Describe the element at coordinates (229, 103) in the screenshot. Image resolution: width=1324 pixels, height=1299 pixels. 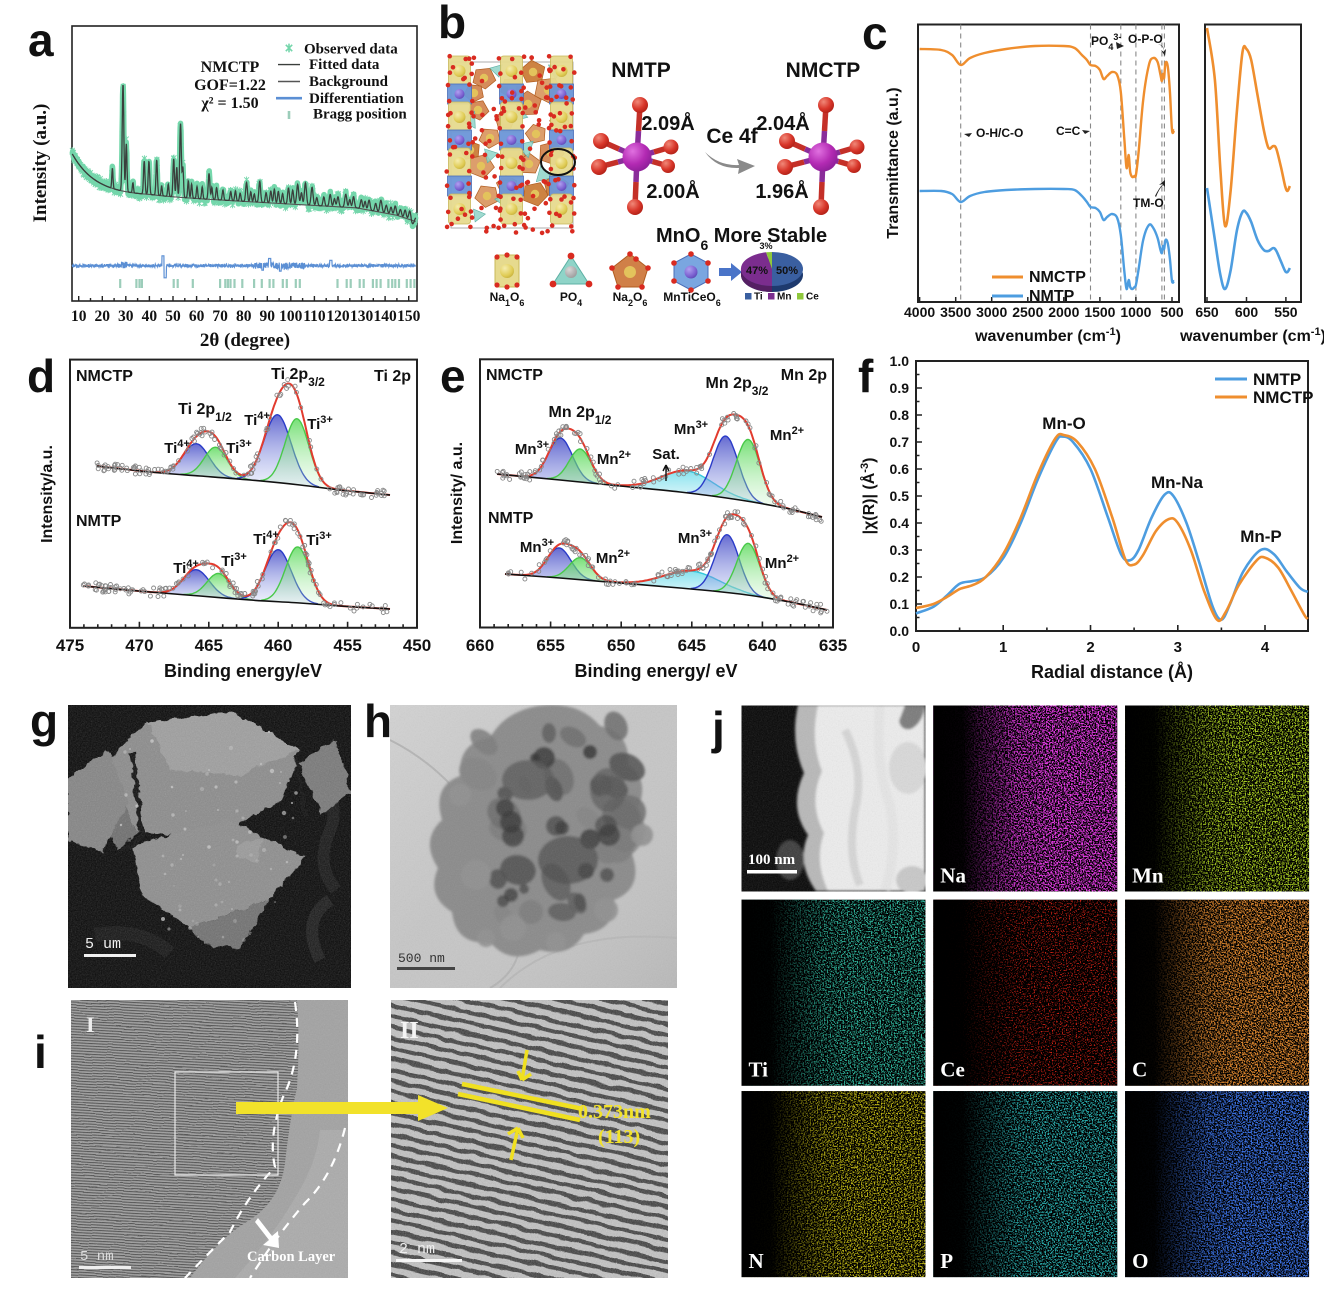
I see `svg-text: χ² = 1.50` at that location.